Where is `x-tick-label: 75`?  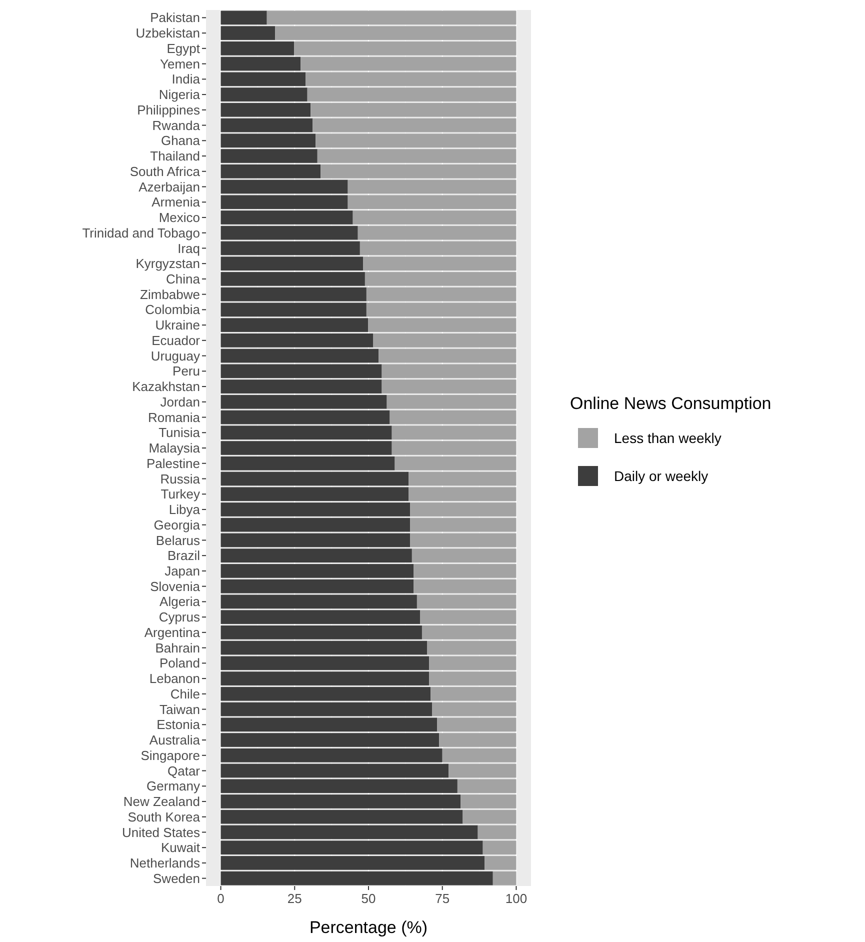 x-tick-label: 75 is located at coordinates (442, 898).